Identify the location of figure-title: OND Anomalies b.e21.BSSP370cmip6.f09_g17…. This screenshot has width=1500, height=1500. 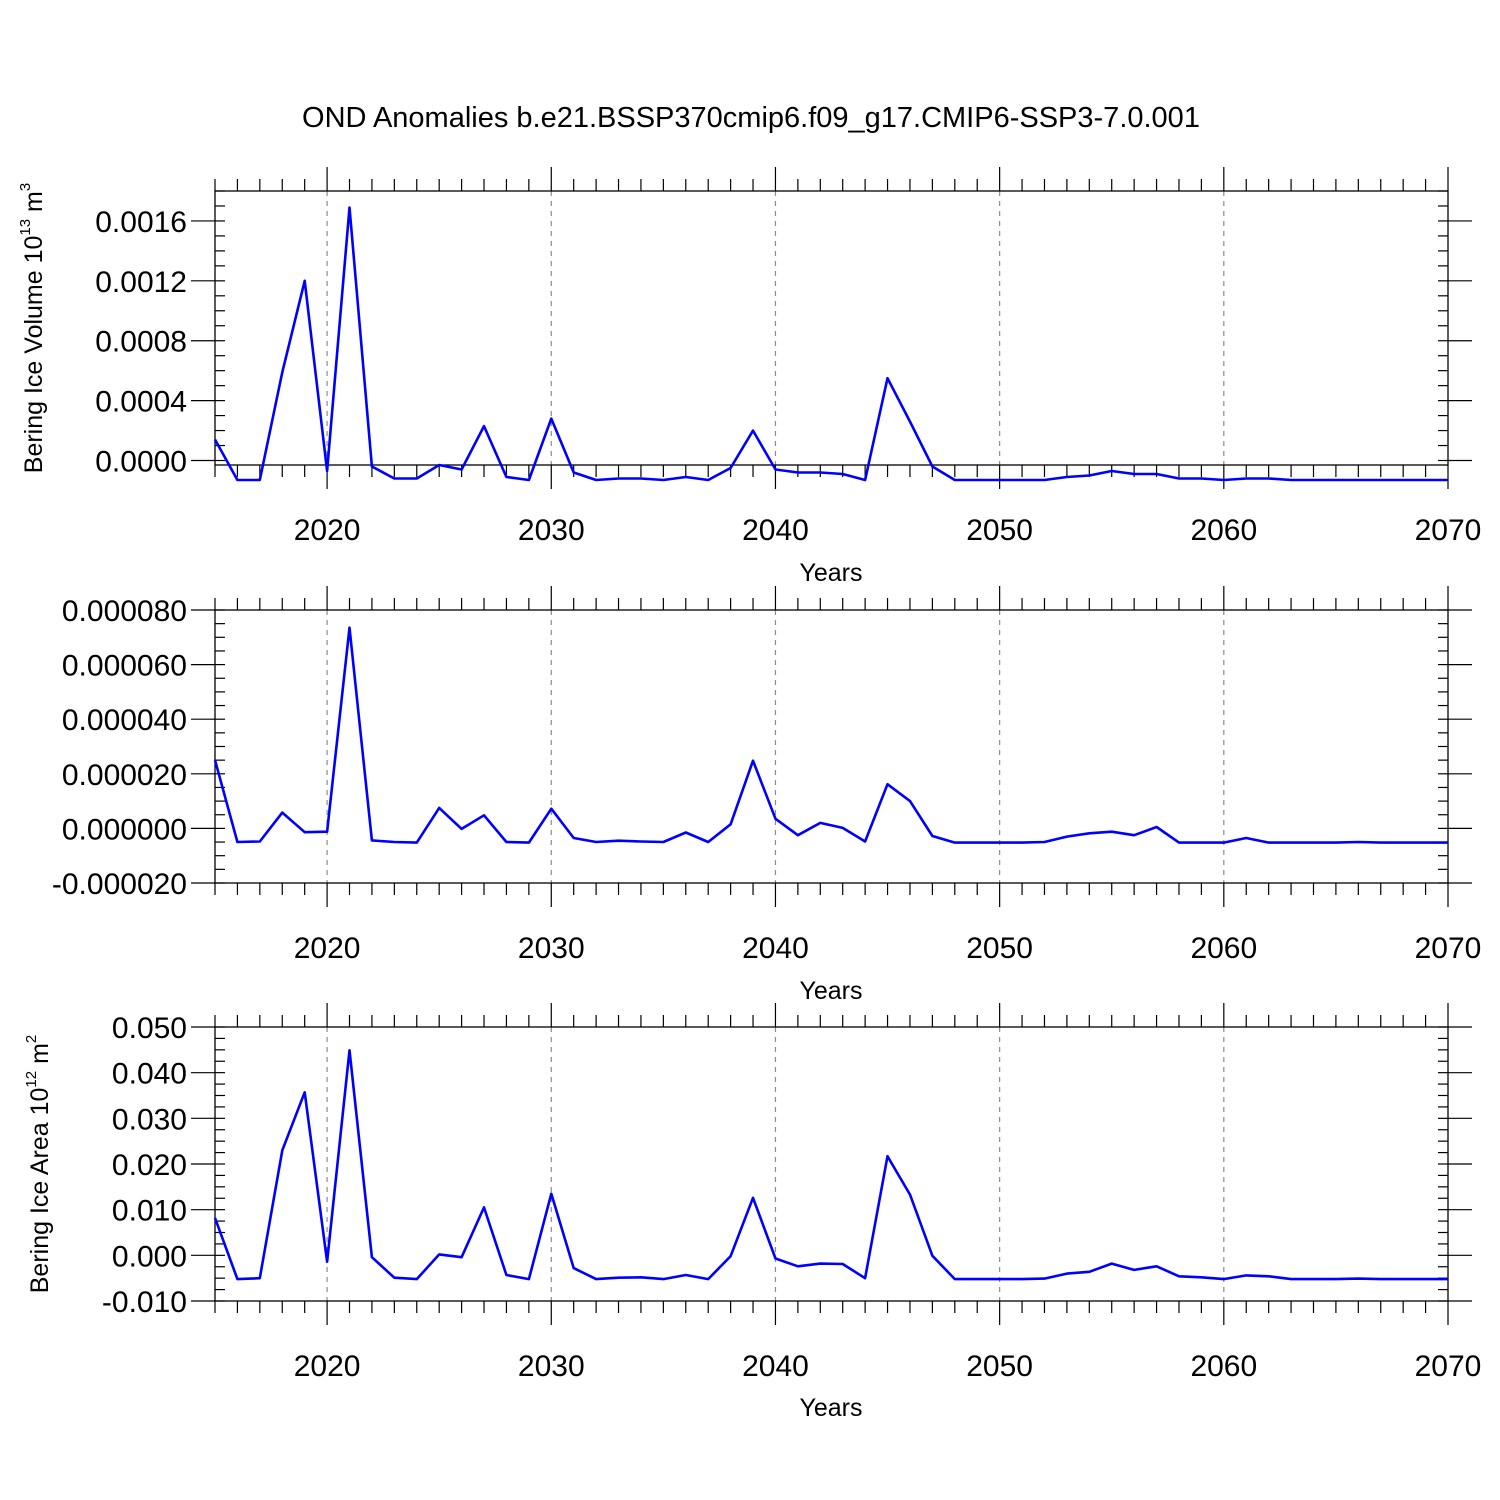
(751, 118).